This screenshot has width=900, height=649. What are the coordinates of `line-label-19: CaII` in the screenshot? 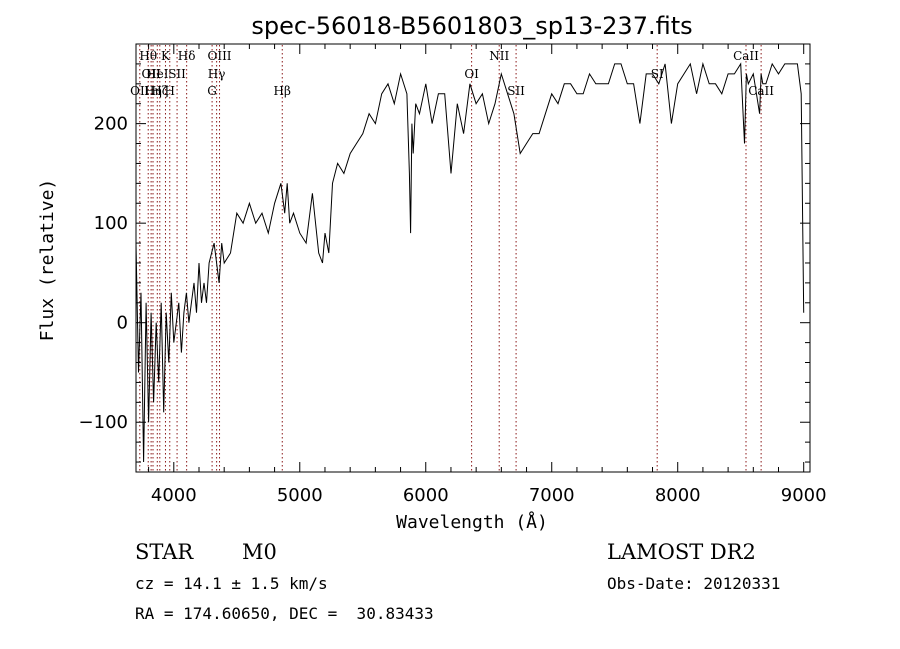 It's located at (761, 91).